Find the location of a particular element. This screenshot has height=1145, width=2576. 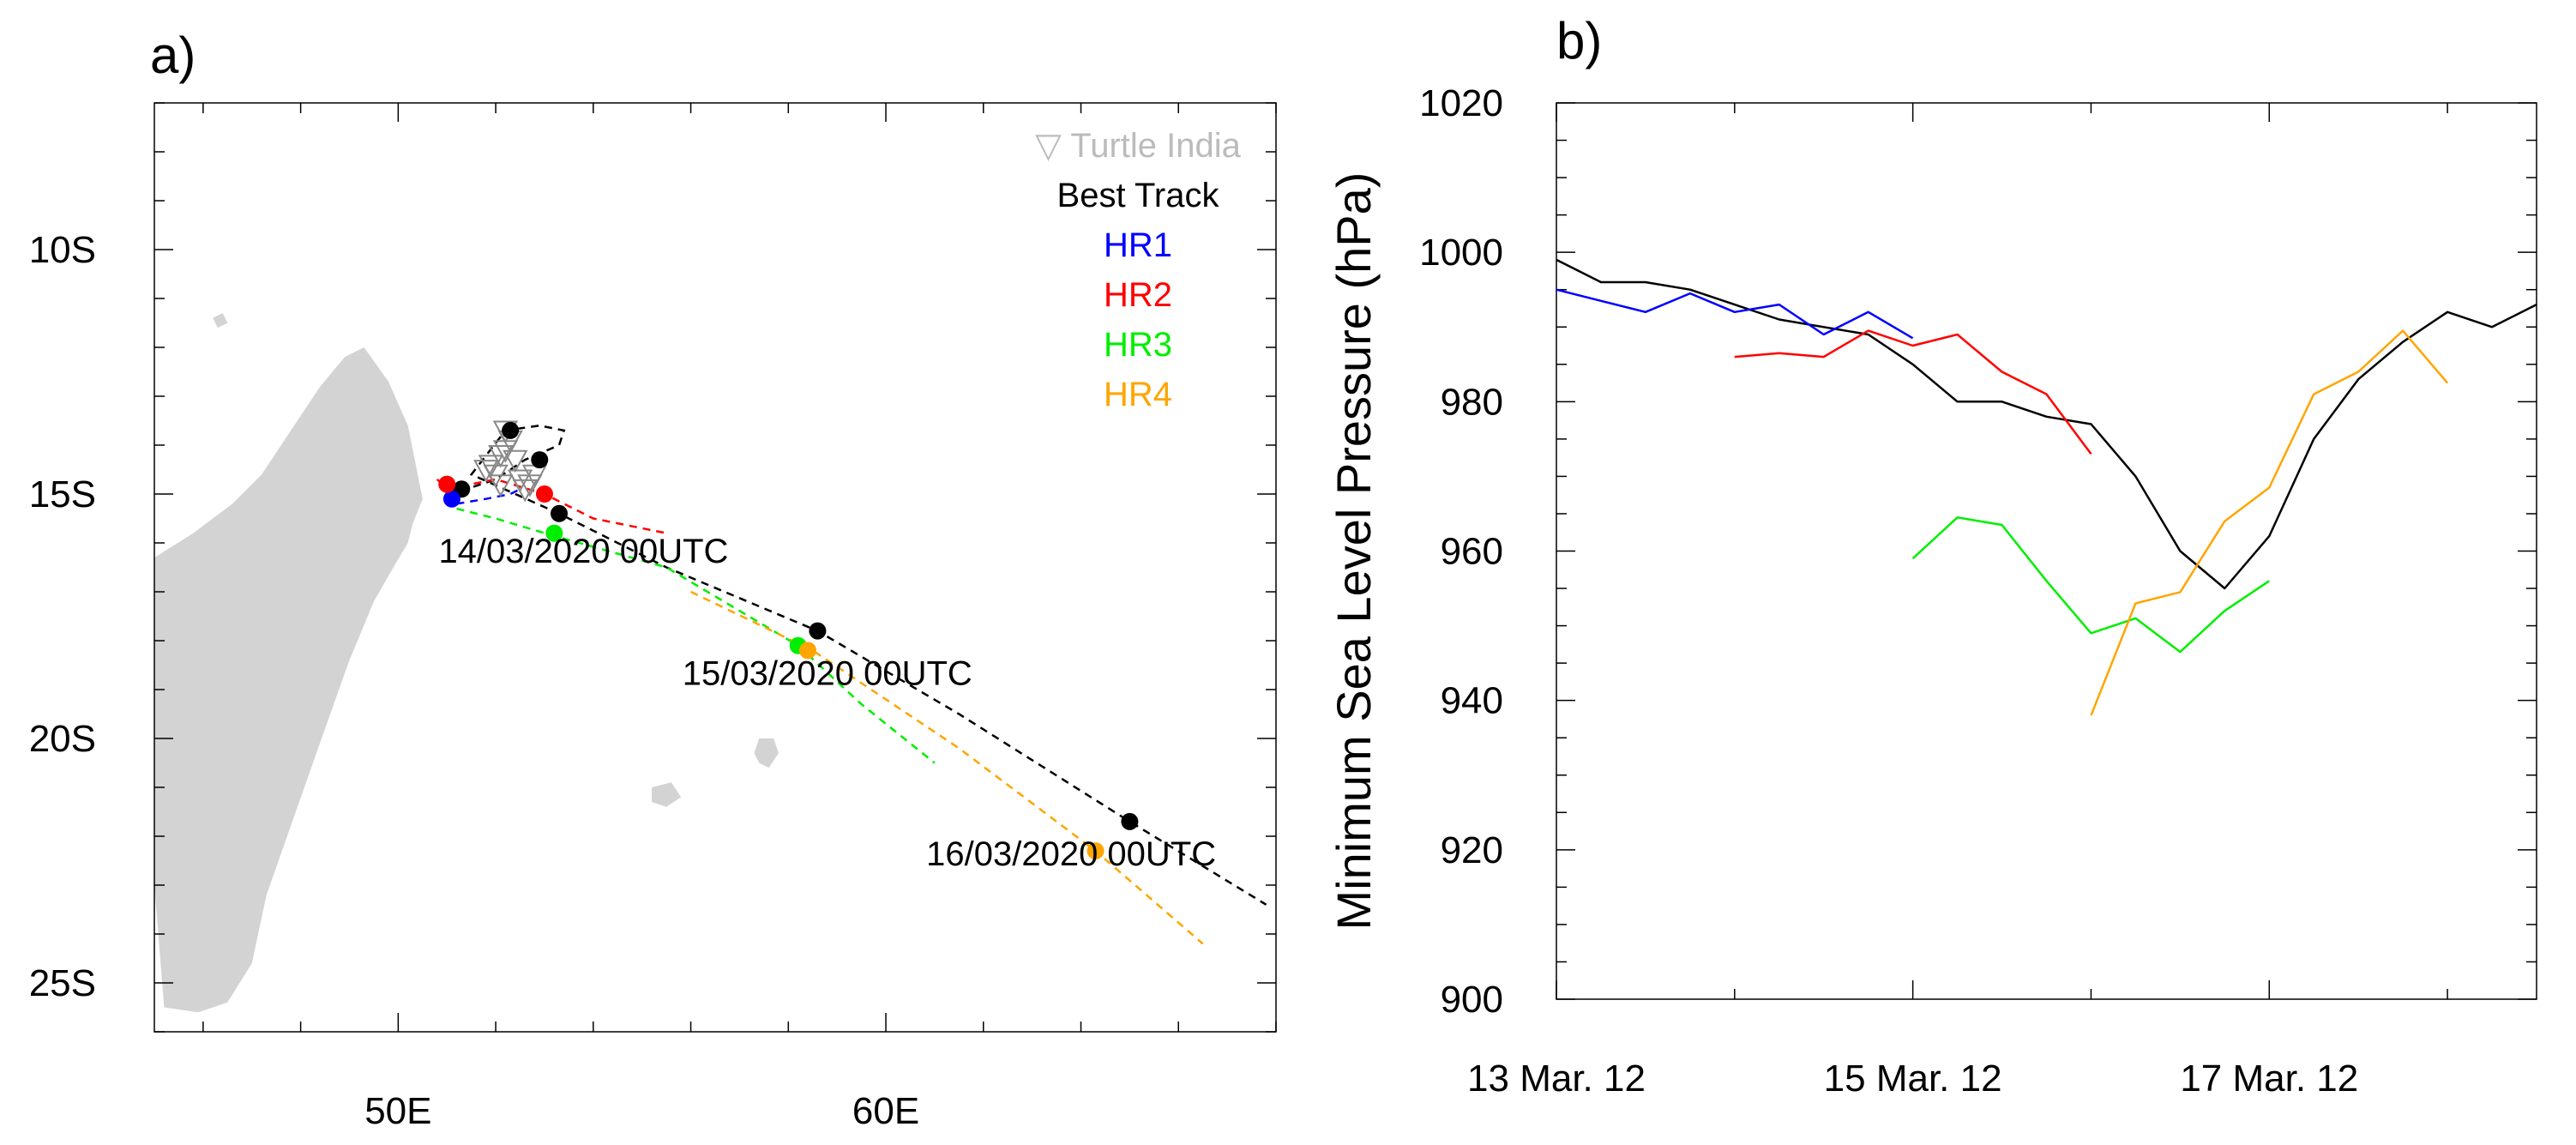

series-line-best-track is located at coordinates (2046, 424).